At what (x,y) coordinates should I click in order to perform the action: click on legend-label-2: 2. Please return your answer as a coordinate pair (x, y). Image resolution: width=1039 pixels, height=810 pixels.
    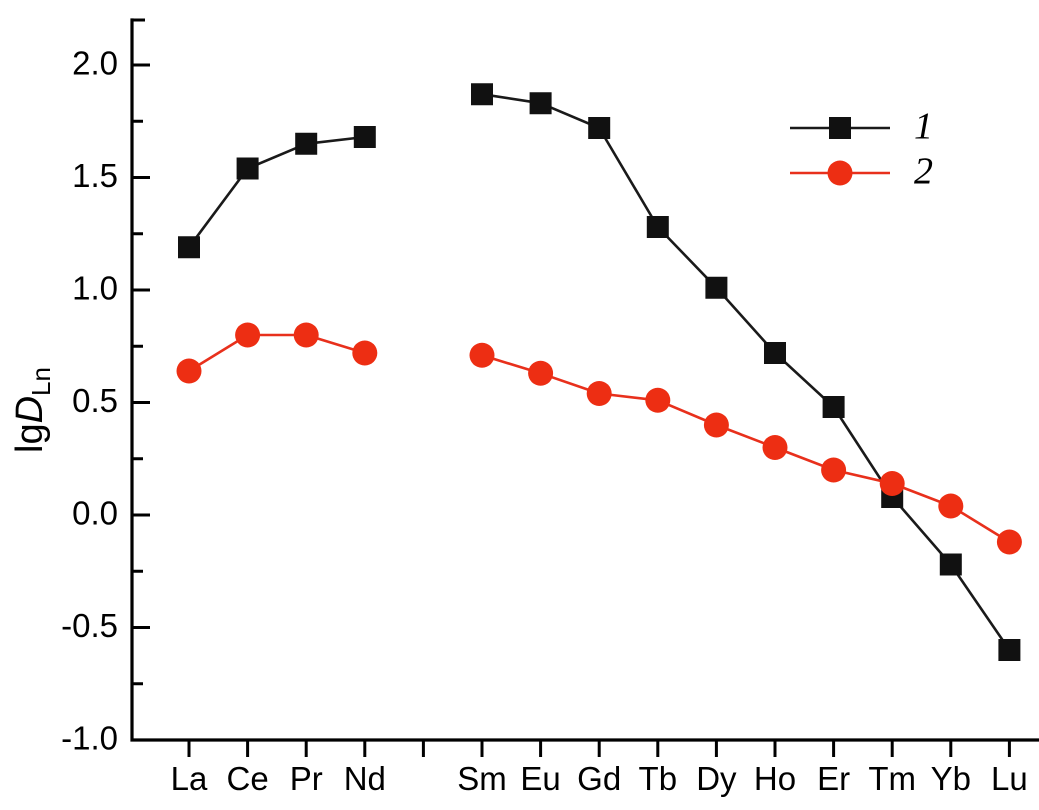
    Looking at the image, I should click on (923, 172).